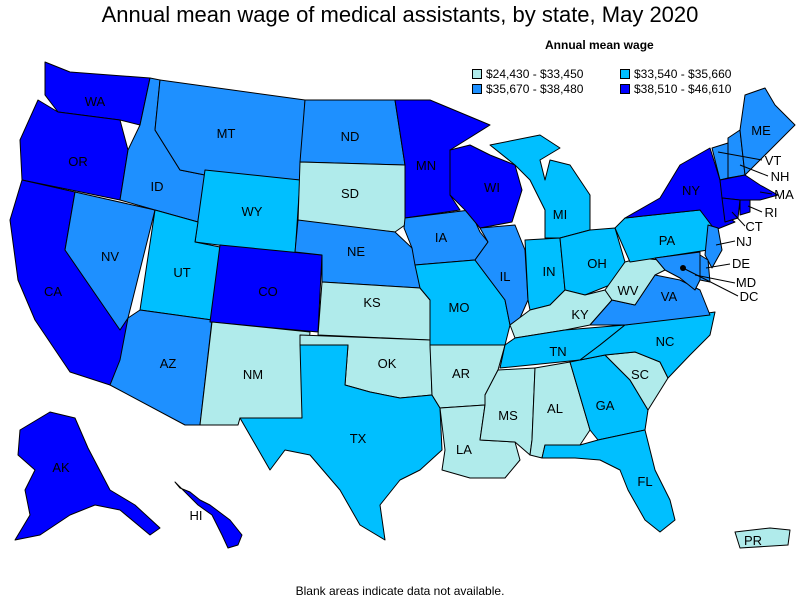 This screenshot has width=800, height=600. What do you see at coordinates (784, 194) in the screenshot?
I see `state-label-MA: MA` at bounding box center [784, 194].